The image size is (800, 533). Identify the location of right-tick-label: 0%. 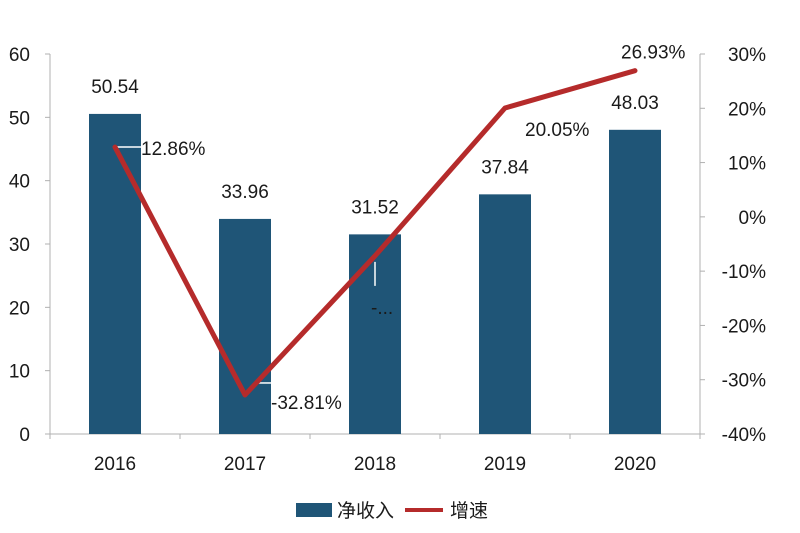
(753, 218).